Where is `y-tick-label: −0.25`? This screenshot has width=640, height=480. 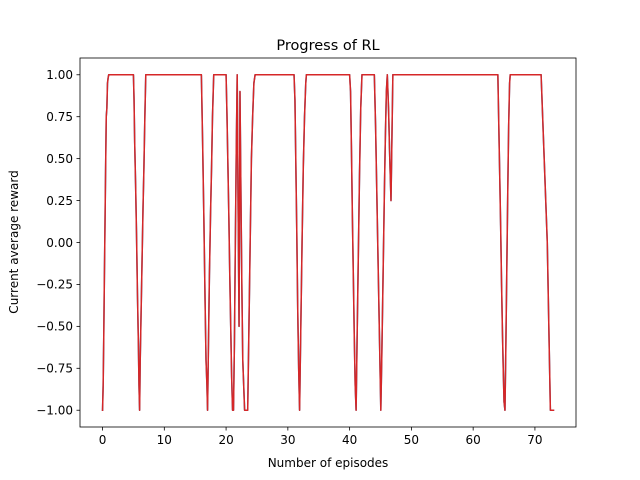 y-tick-label: −0.25 is located at coordinates (54, 285).